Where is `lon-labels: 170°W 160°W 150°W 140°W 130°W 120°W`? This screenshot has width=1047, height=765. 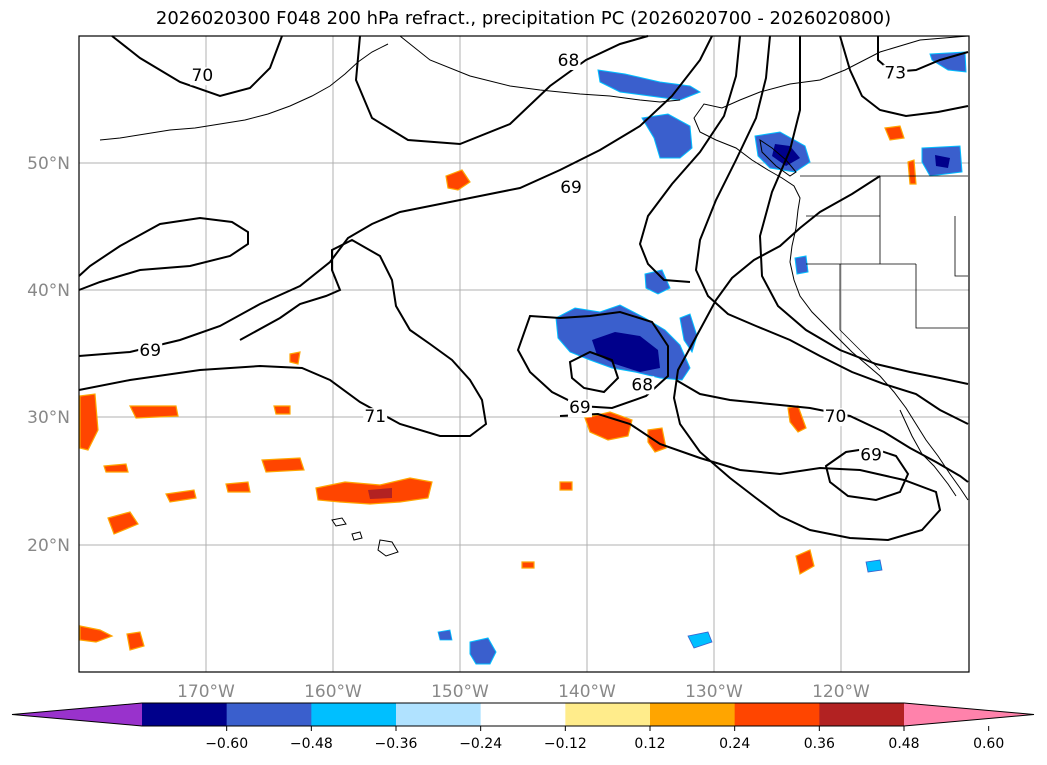
lon-labels: 170°W 160°W 150°W 140°W 130°W 120°W is located at coordinates (523, 692).